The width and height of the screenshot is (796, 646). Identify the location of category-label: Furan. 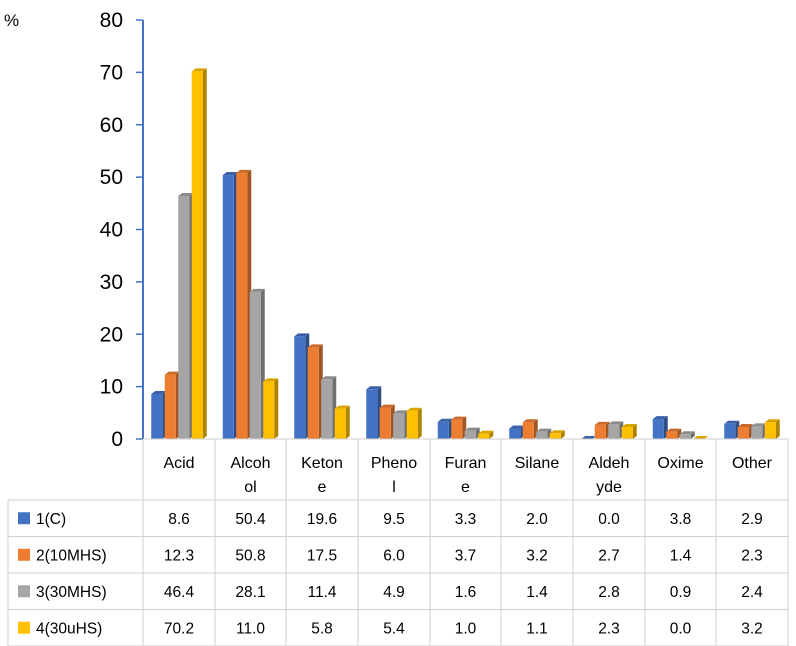
(466, 463).